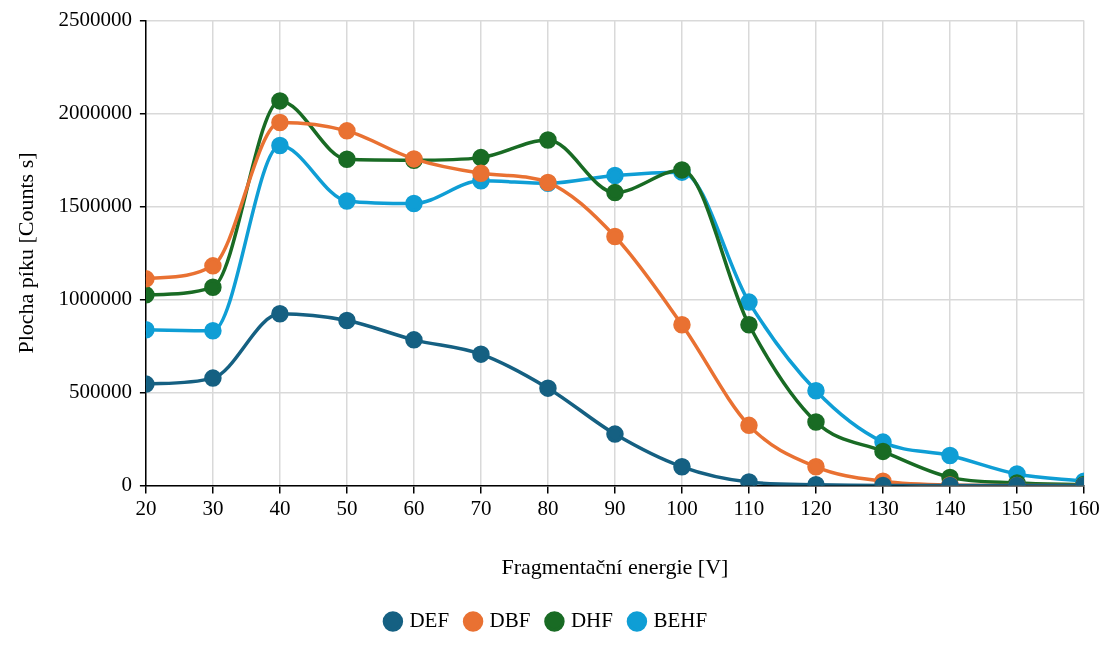 This screenshot has width=1106, height=646. Describe the element at coordinates (950, 507) in the screenshot. I see `x-tick-label: 140` at that location.